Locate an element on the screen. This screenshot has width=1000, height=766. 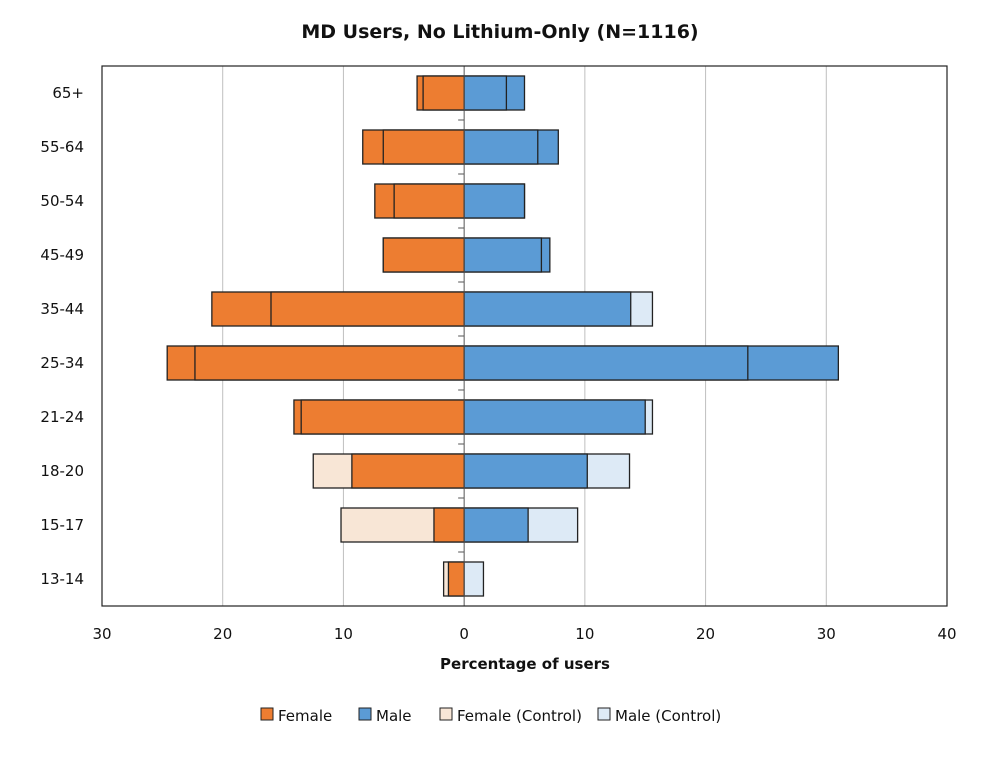
legend-item: Female (Control) is located at coordinates (510, 716).